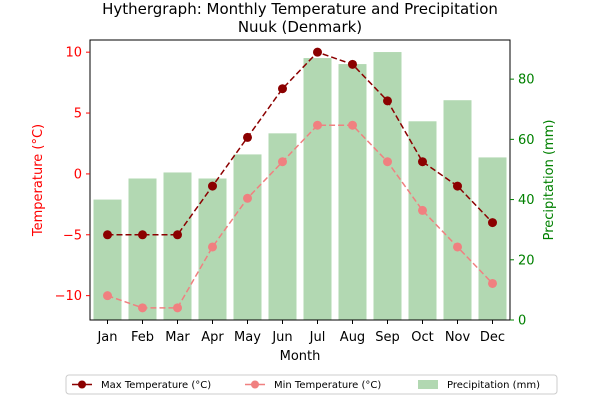 This screenshot has width=600, height=400. Describe the element at coordinates (526, 140) in the screenshot. I see `y-right-tick-label: 60` at that location.